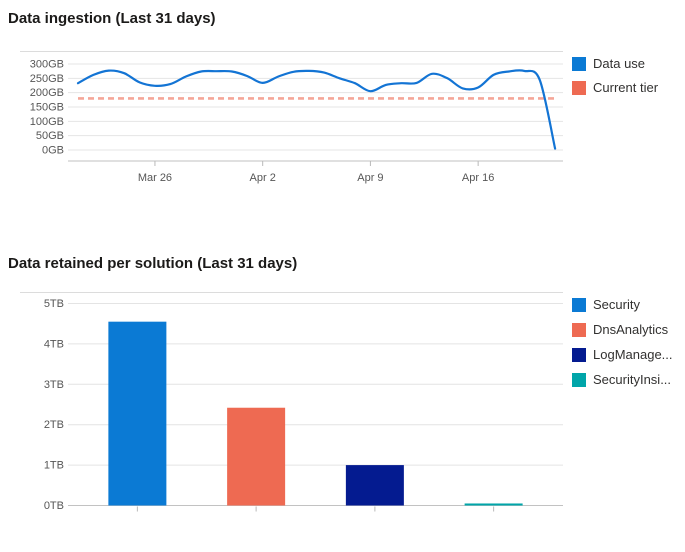  What do you see at coordinates (112, 18) in the screenshot?
I see `ingestion-chart-title: Data ingestion (Last 31 days)` at bounding box center [112, 18].